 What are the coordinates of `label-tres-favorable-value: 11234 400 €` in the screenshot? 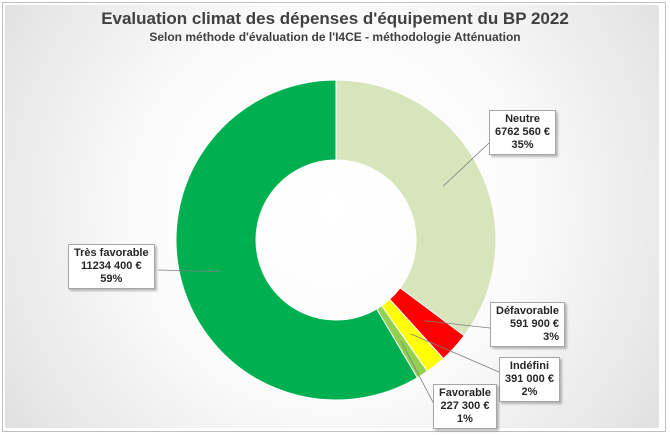 It's located at (111, 266).